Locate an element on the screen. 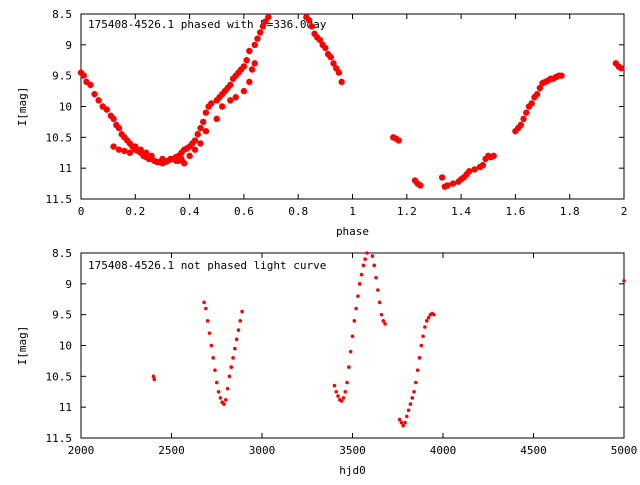 The width and height of the screenshot is (640, 485). x-tick-label: 1.8 is located at coordinates (570, 211).